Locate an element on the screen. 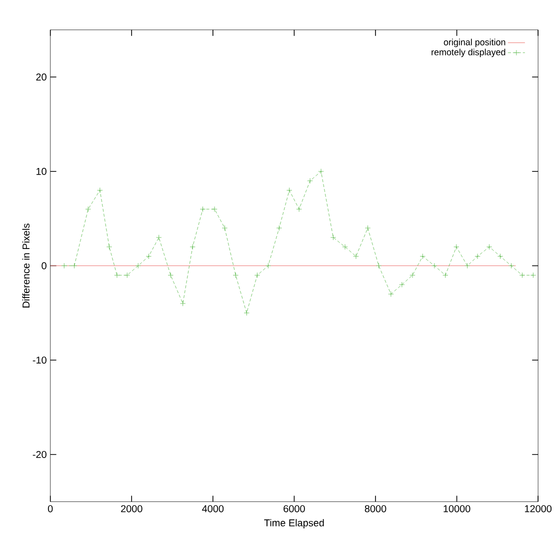 This screenshot has height=553, width=556. y-axis-title: Difference in Pixels is located at coordinates (26, 265).